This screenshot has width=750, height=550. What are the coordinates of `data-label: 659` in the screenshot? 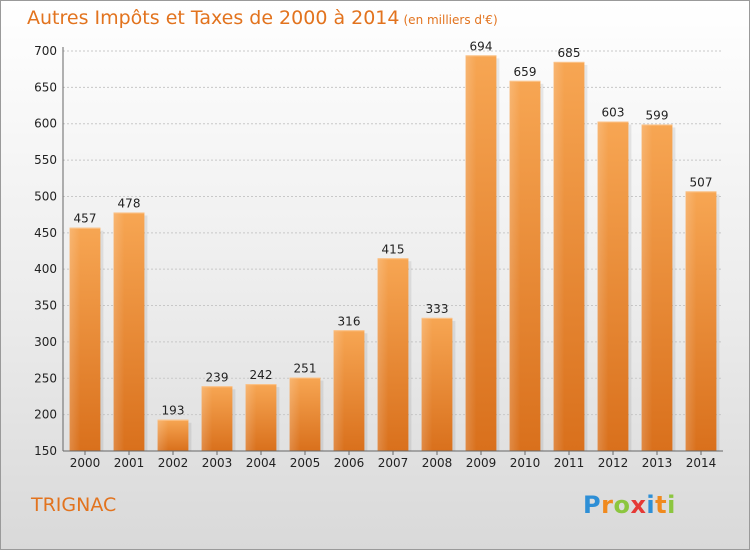 It's located at (525, 72).